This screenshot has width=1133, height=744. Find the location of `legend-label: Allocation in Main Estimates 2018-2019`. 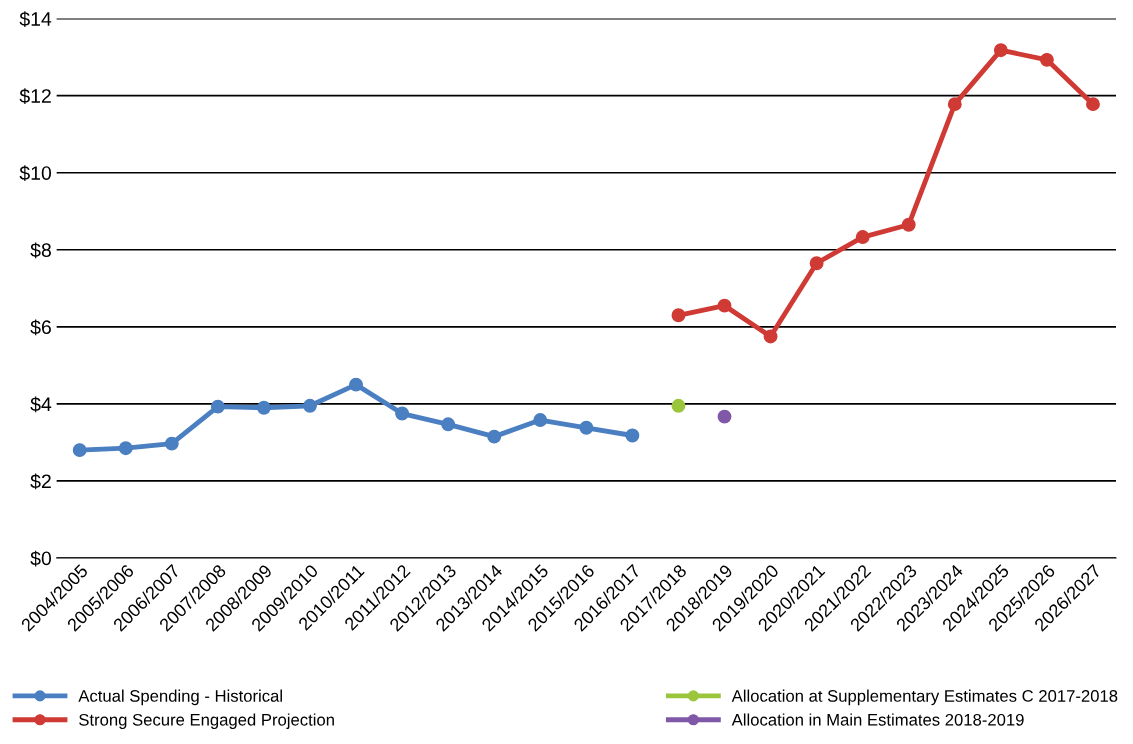

legend-label: Allocation in Main Estimates 2018-2019 is located at coordinates (877, 719).